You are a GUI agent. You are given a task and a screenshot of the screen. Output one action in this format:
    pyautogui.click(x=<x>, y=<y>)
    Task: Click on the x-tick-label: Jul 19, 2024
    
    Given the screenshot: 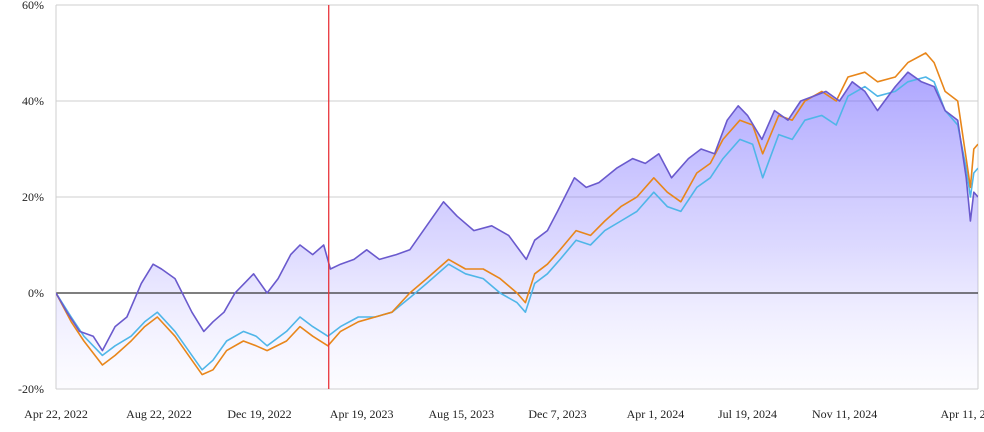 What is the action you would take?
    pyautogui.click(x=747, y=414)
    